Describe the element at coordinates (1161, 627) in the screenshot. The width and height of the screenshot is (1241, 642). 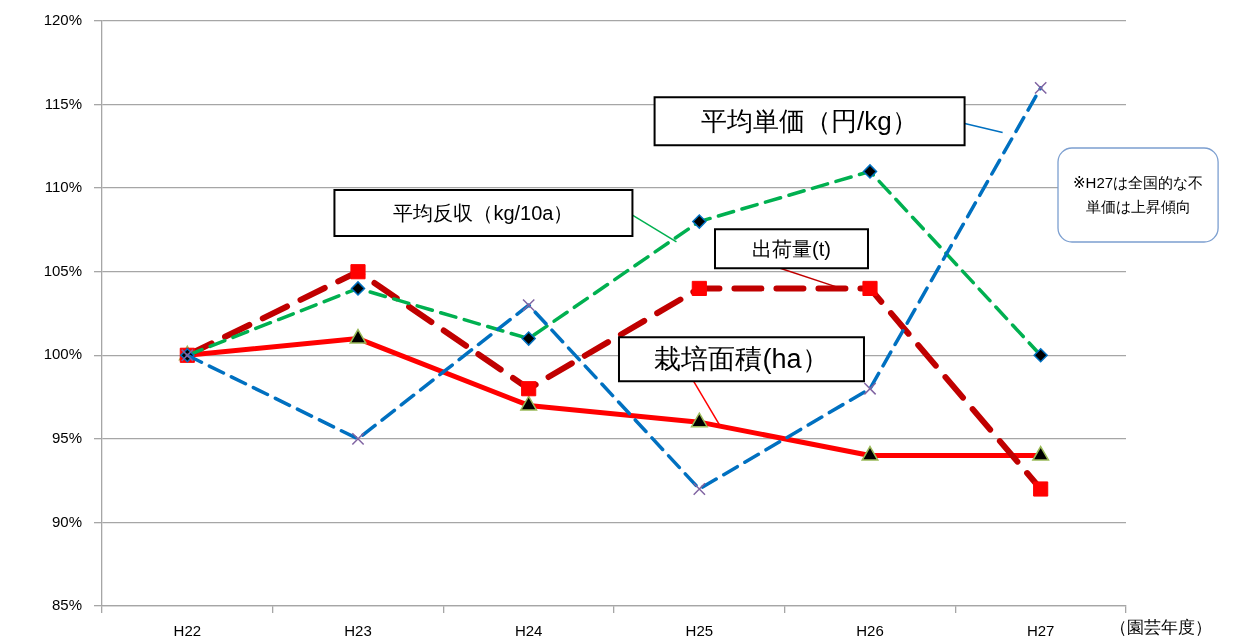
I see `x-axis-title: （園芸年度）` at that location.